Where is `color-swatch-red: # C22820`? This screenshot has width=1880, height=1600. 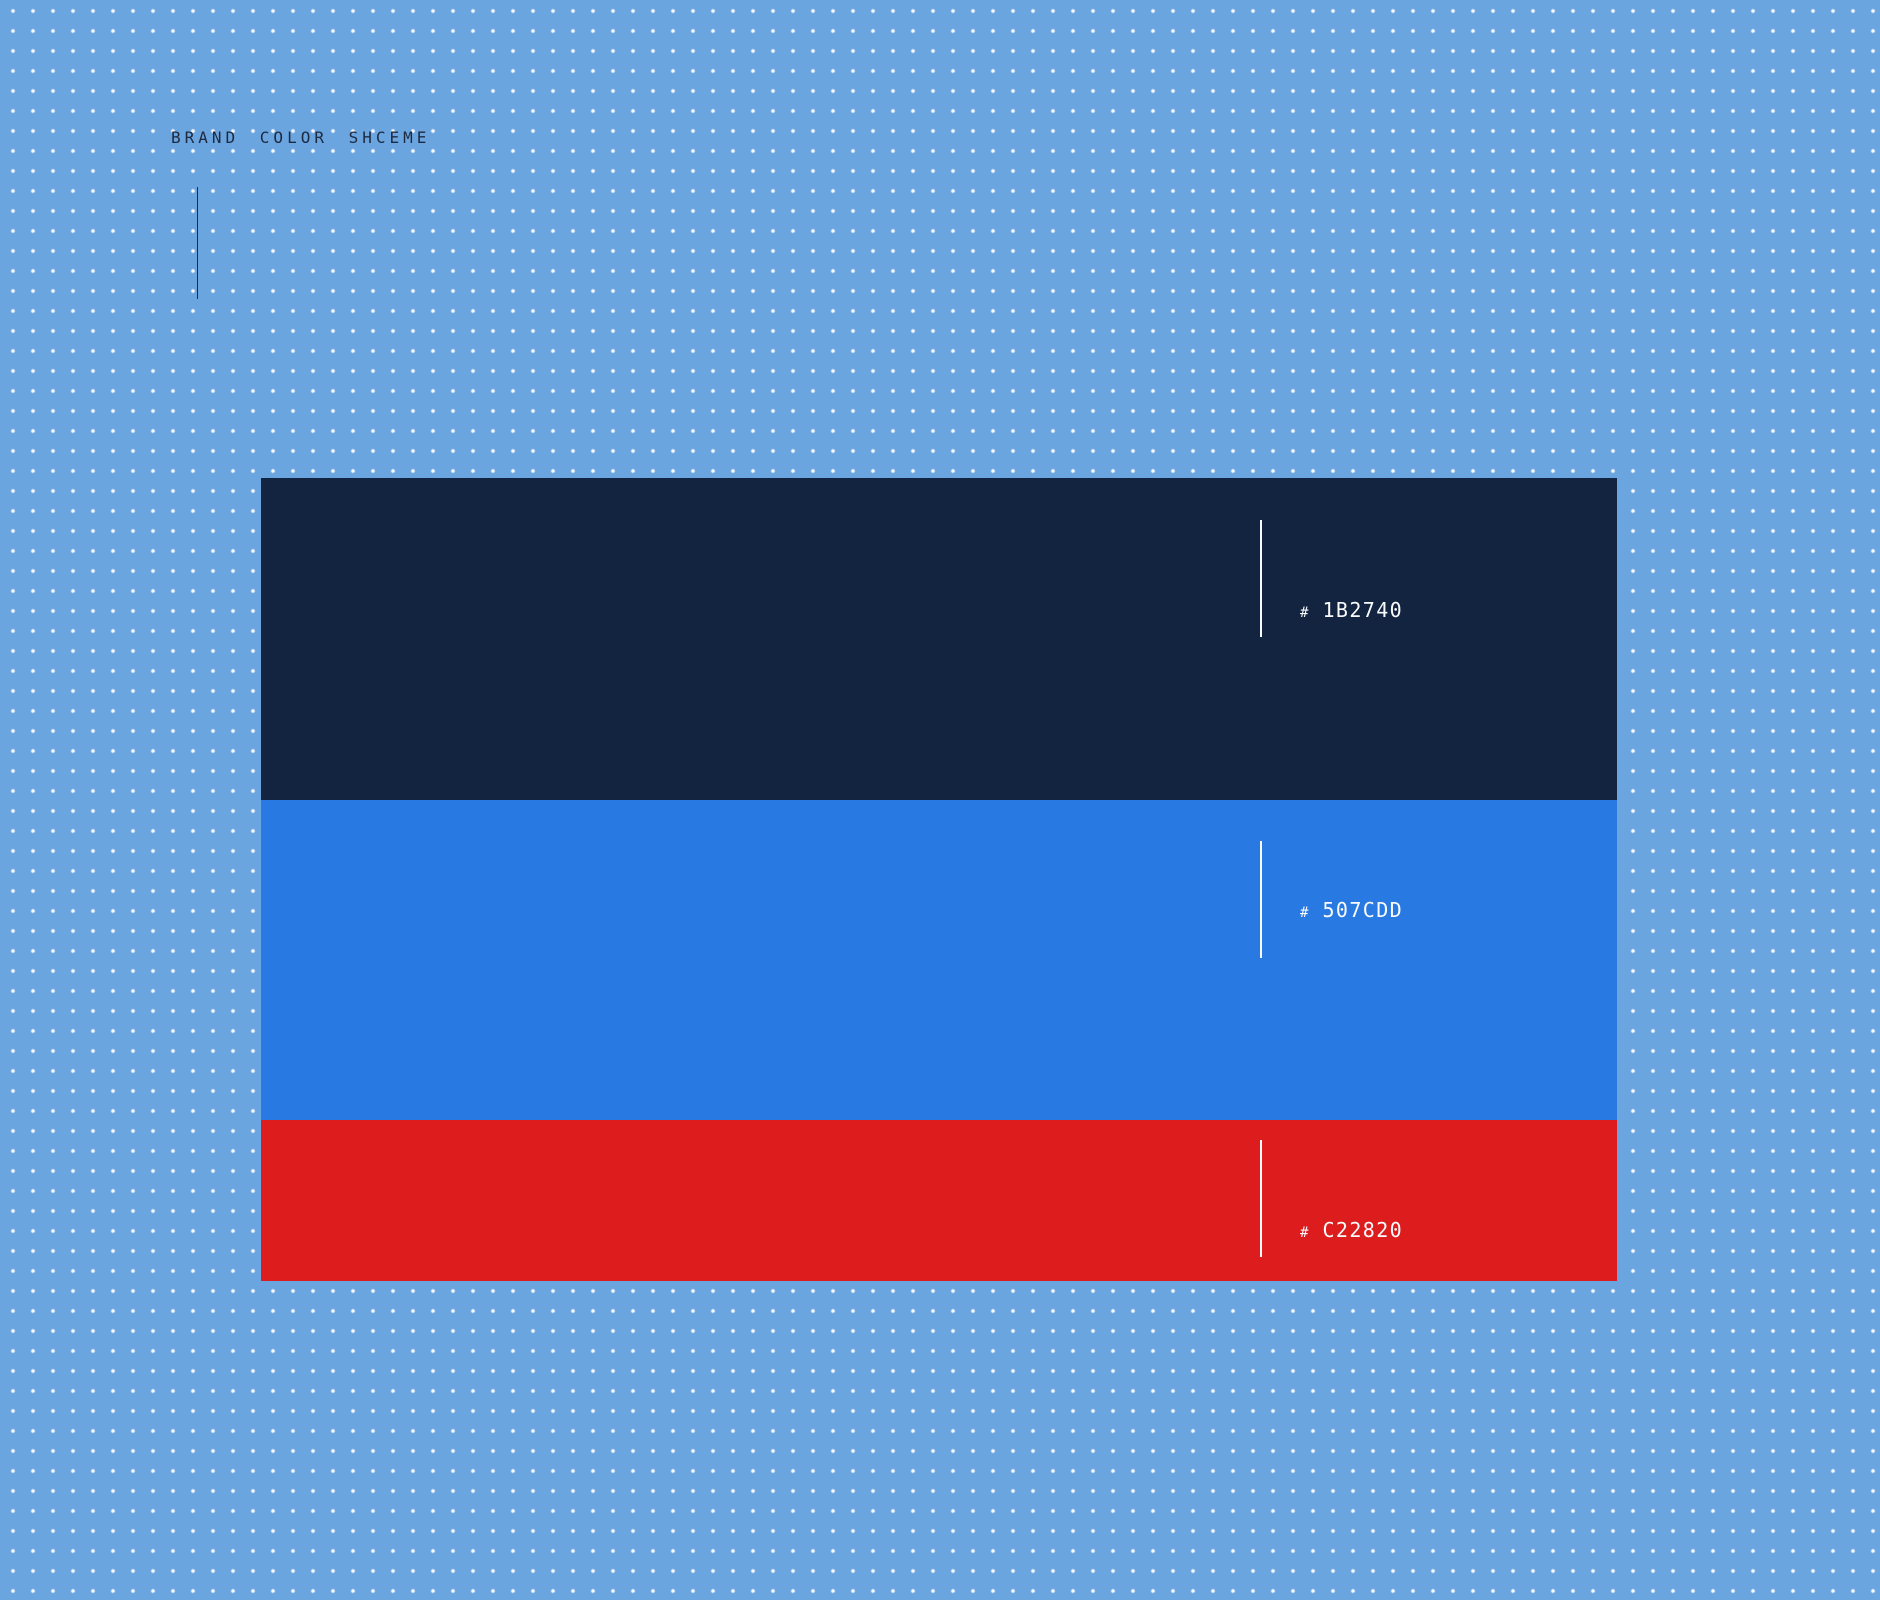 color-swatch-red: # C22820 is located at coordinates (939, 1200).